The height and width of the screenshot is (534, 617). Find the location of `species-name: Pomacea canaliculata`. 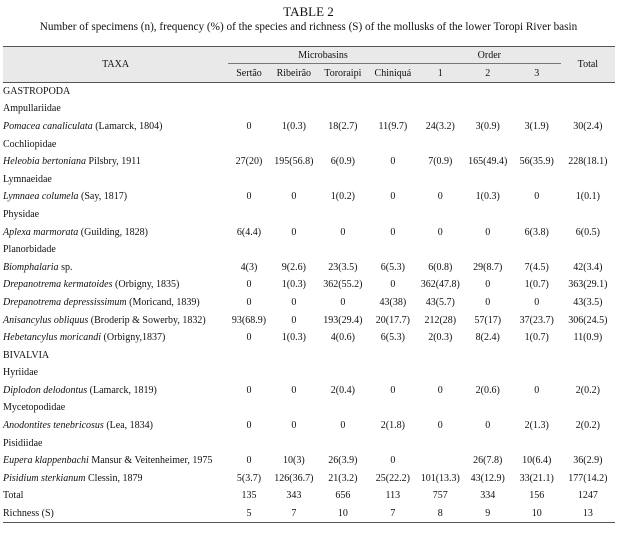

species-name: Pomacea canaliculata is located at coordinates (48, 126).